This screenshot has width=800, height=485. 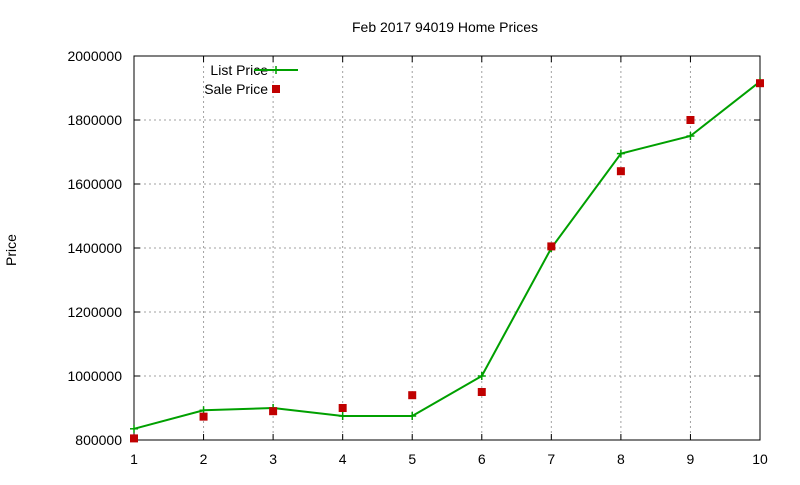 What do you see at coordinates (691, 459) in the screenshot?
I see `x-tick-label: 9` at bounding box center [691, 459].